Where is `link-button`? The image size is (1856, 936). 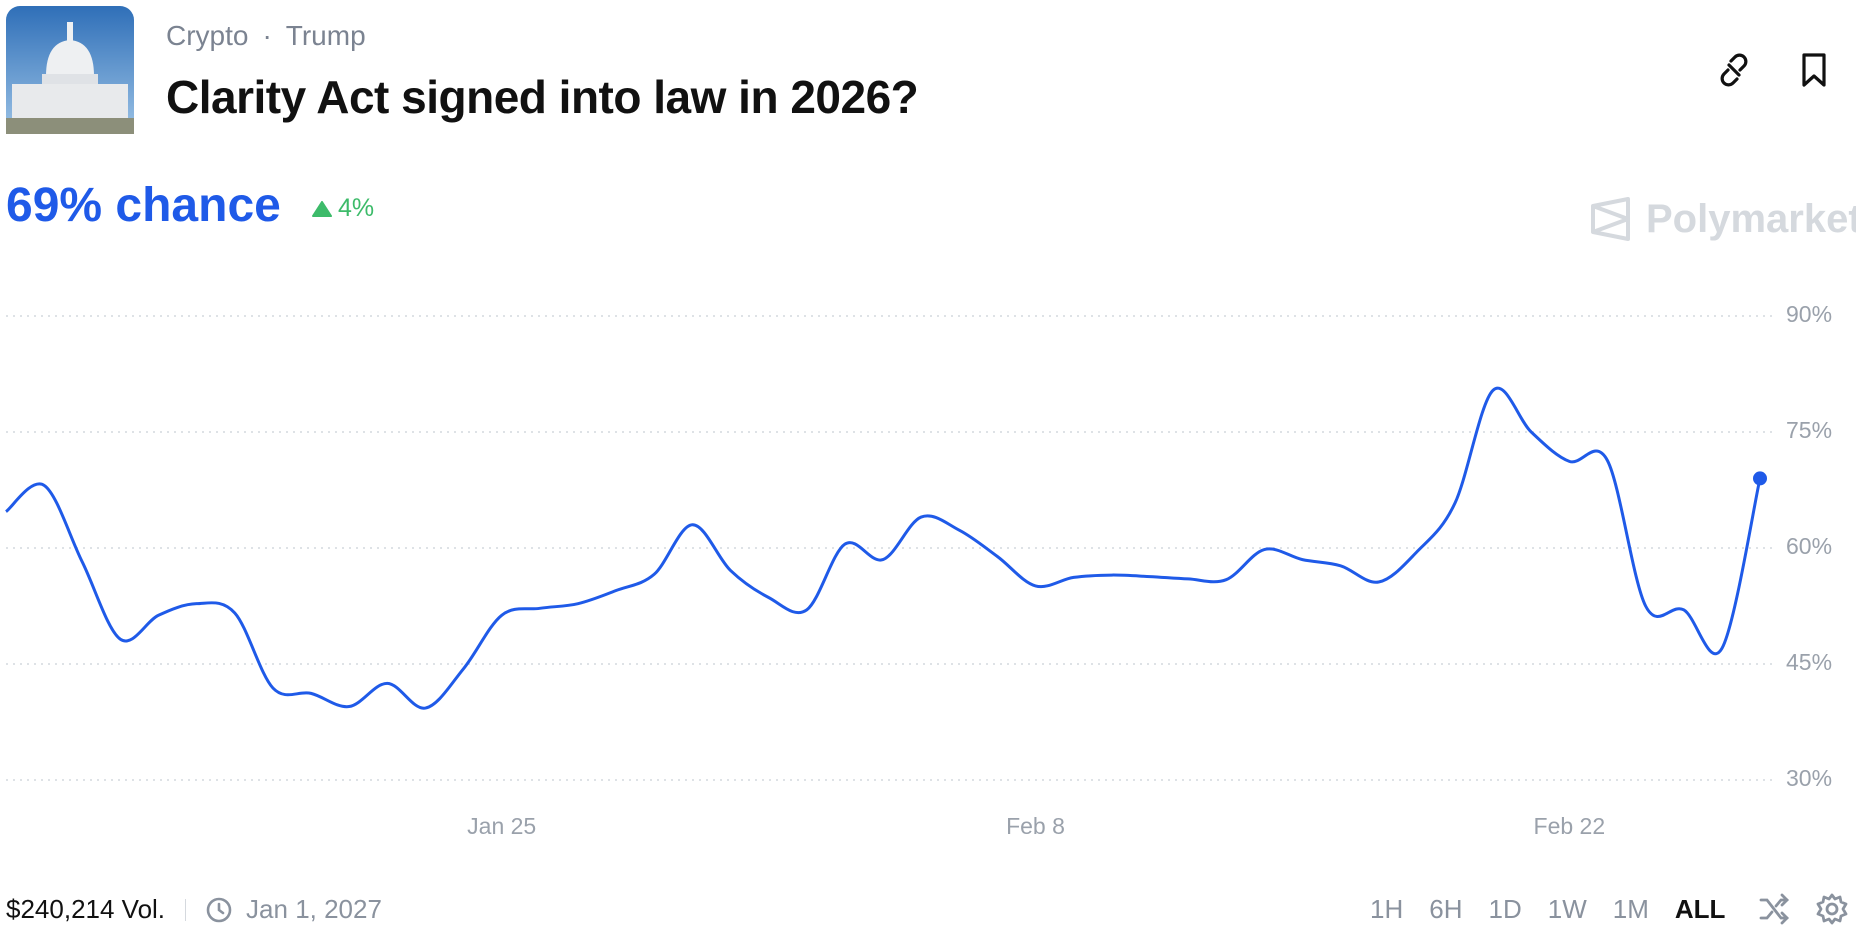
link-button is located at coordinates (1734, 70).